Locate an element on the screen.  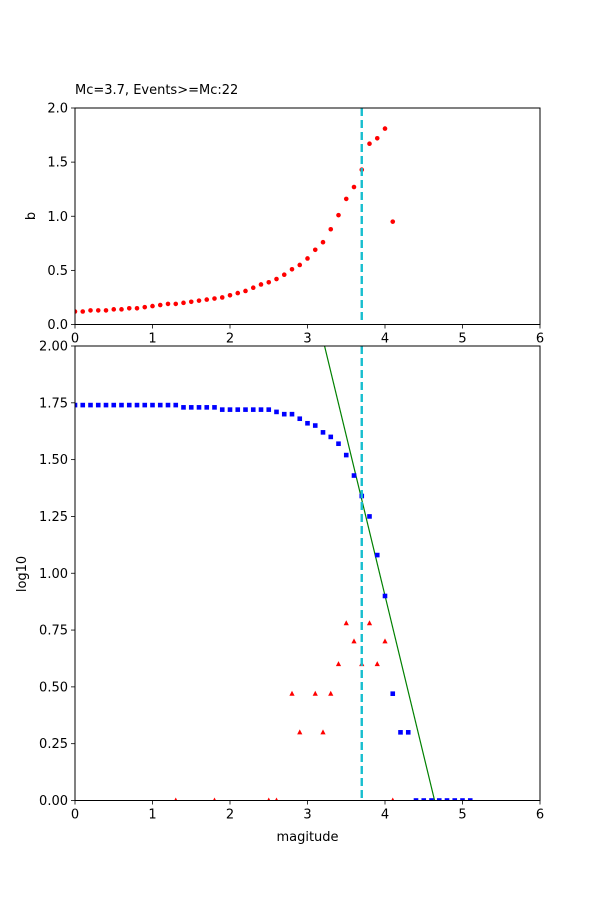
bottom-x-tick-label: 1 is located at coordinates (152, 815).